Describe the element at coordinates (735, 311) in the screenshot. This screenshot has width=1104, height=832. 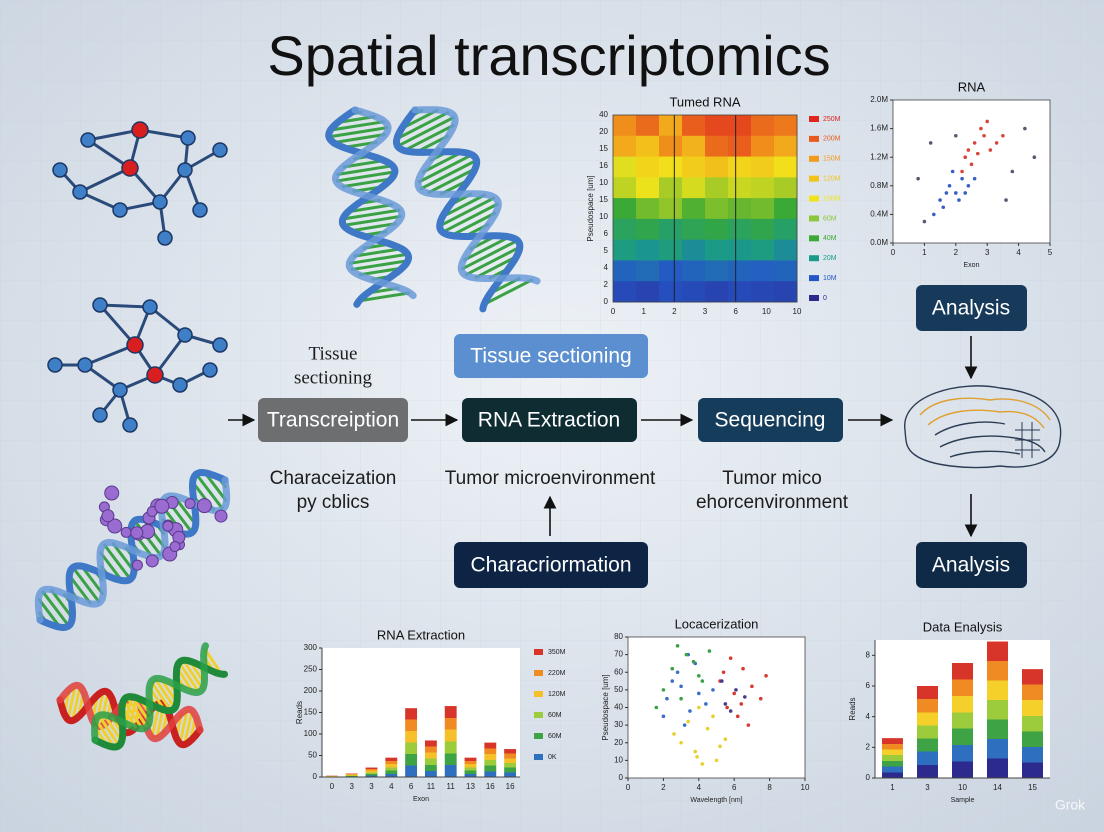
I see `x-tick-label: 6` at that location.